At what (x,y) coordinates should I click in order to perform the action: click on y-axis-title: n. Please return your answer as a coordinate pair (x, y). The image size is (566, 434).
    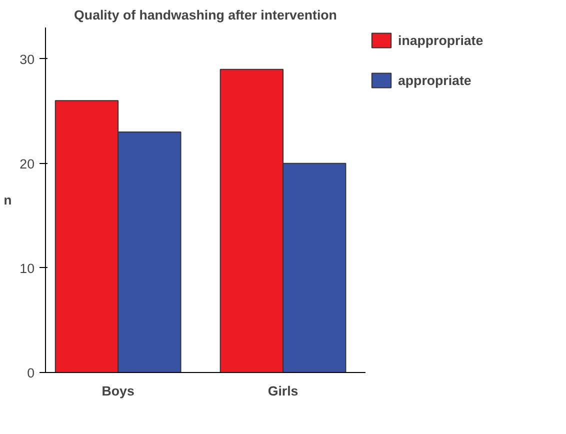
    Looking at the image, I should click on (8, 200).